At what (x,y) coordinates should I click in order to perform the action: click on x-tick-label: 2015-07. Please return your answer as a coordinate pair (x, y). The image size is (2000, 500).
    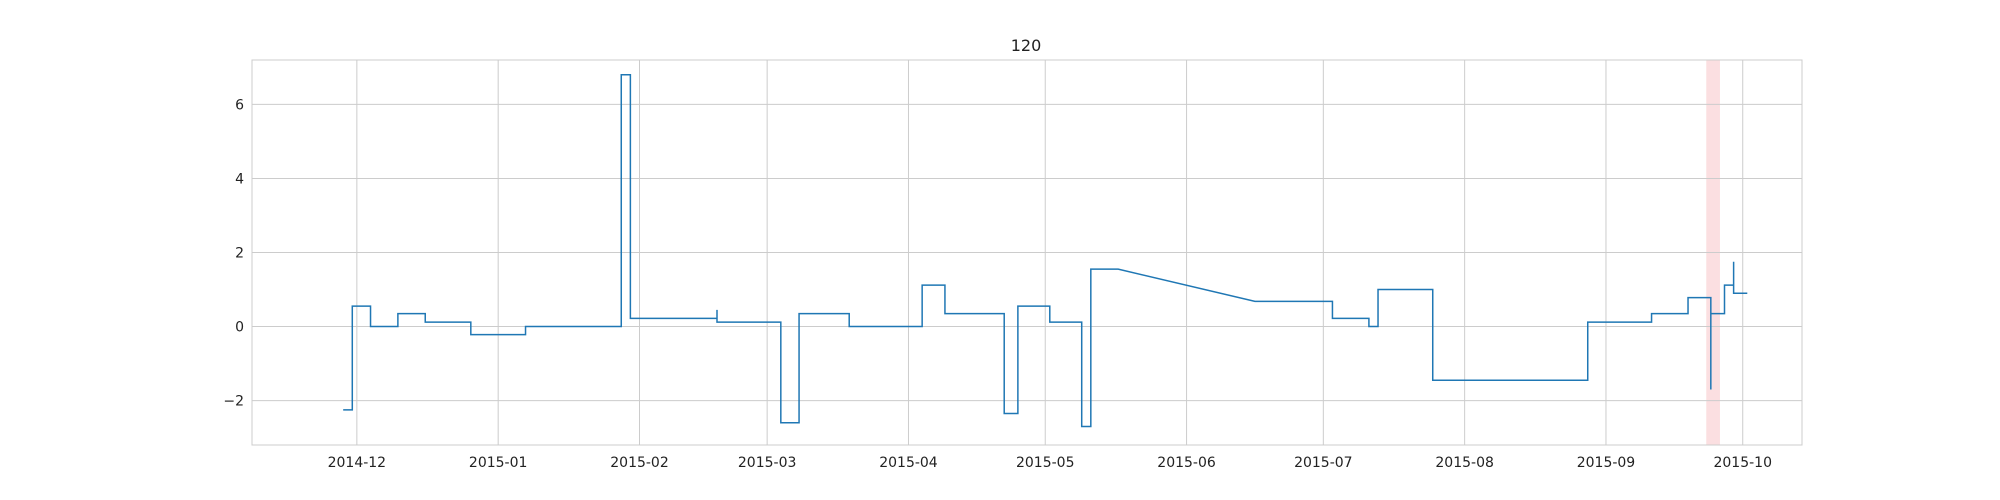
    Looking at the image, I should click on (1323, 463).